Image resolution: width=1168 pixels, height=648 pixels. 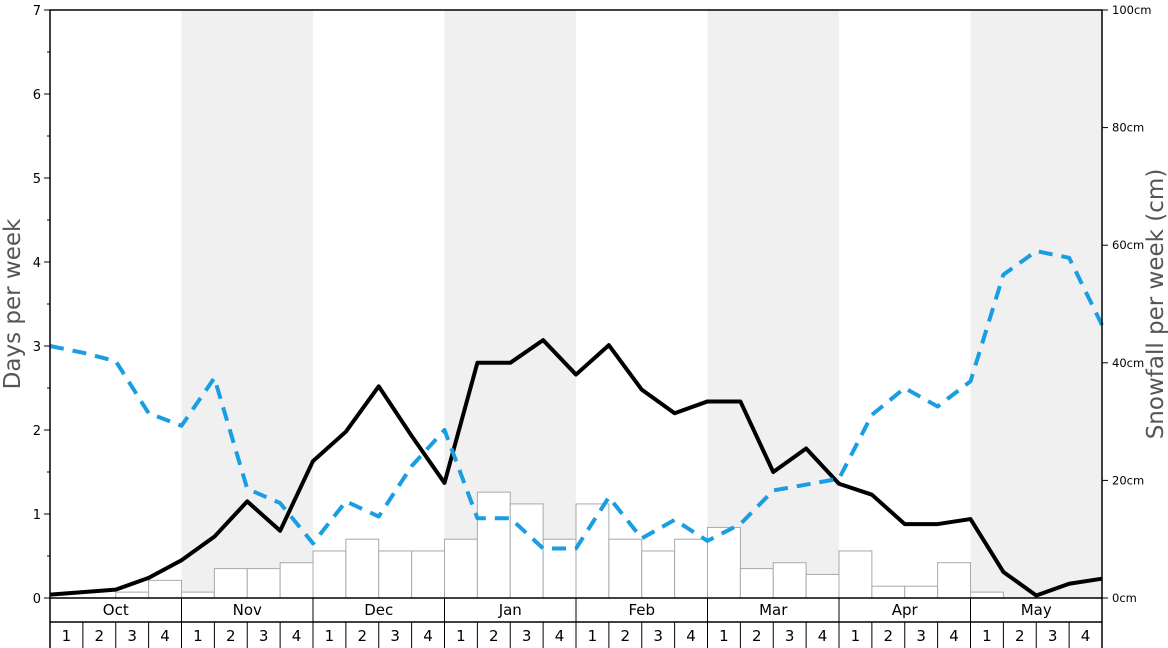 I want to click on left-tick-label: 1, so click(x=37, y=515).